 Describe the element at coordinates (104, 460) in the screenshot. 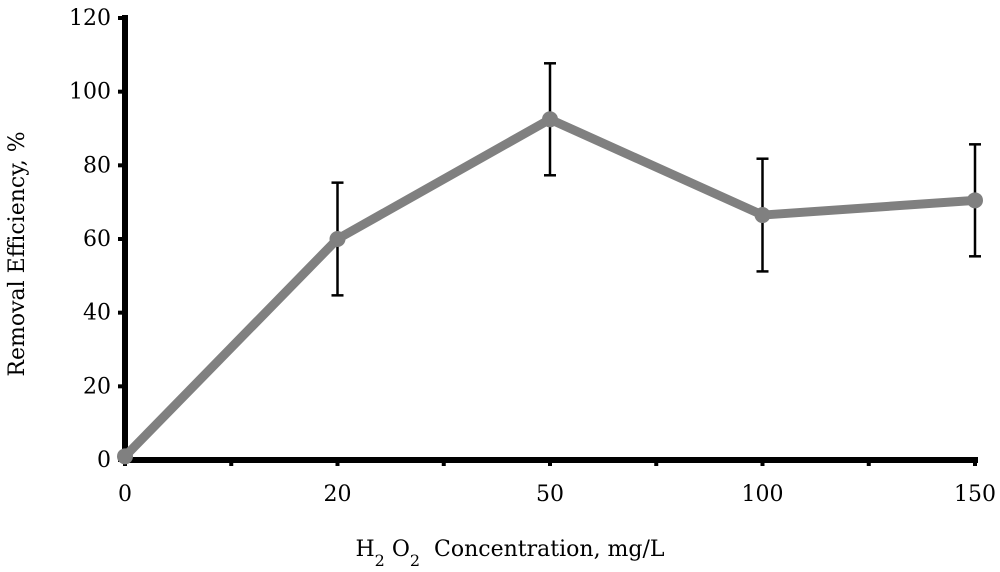

I see `y-tick-label-0: 0` at that location.